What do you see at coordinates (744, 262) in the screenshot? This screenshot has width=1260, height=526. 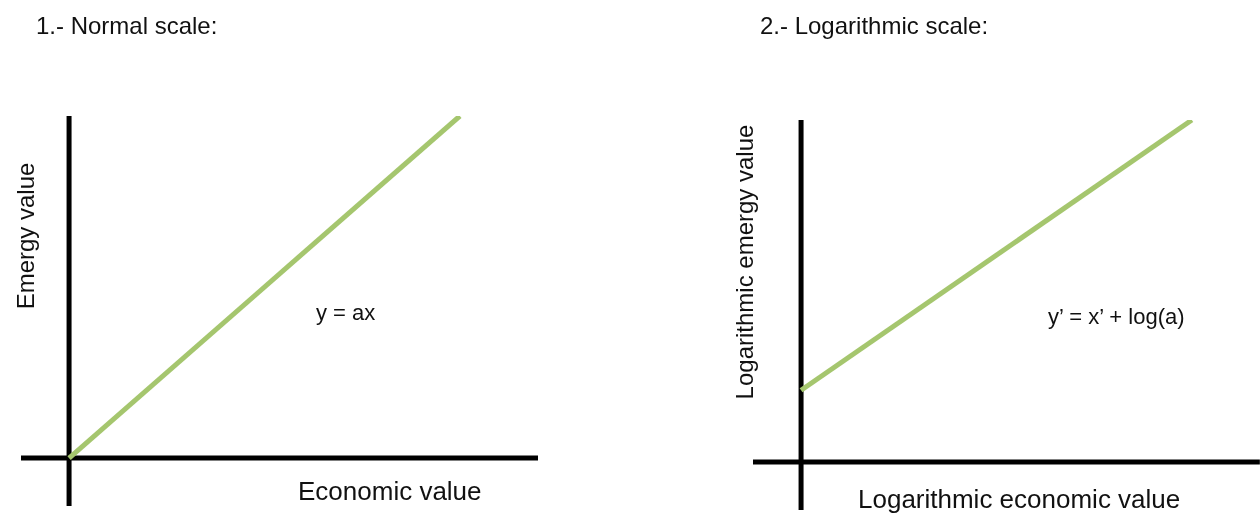 I see `y-axis-title: Logarithmic emergy value` at bounding box center [744, 262].